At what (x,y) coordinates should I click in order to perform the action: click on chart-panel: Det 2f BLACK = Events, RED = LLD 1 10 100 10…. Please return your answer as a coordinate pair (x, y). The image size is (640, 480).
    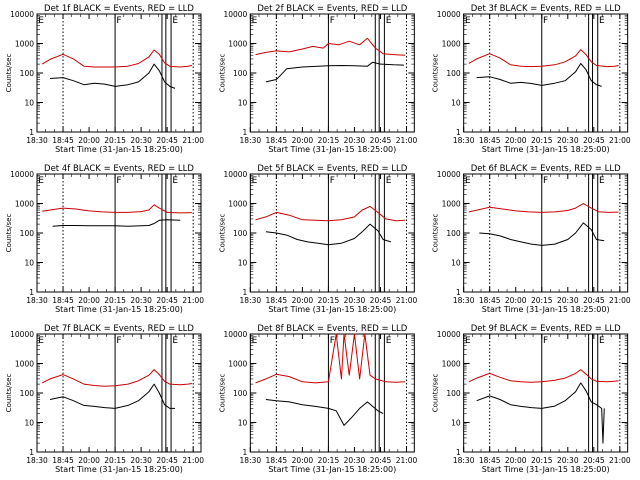
    Looking at the image, I should click on (317, 79).